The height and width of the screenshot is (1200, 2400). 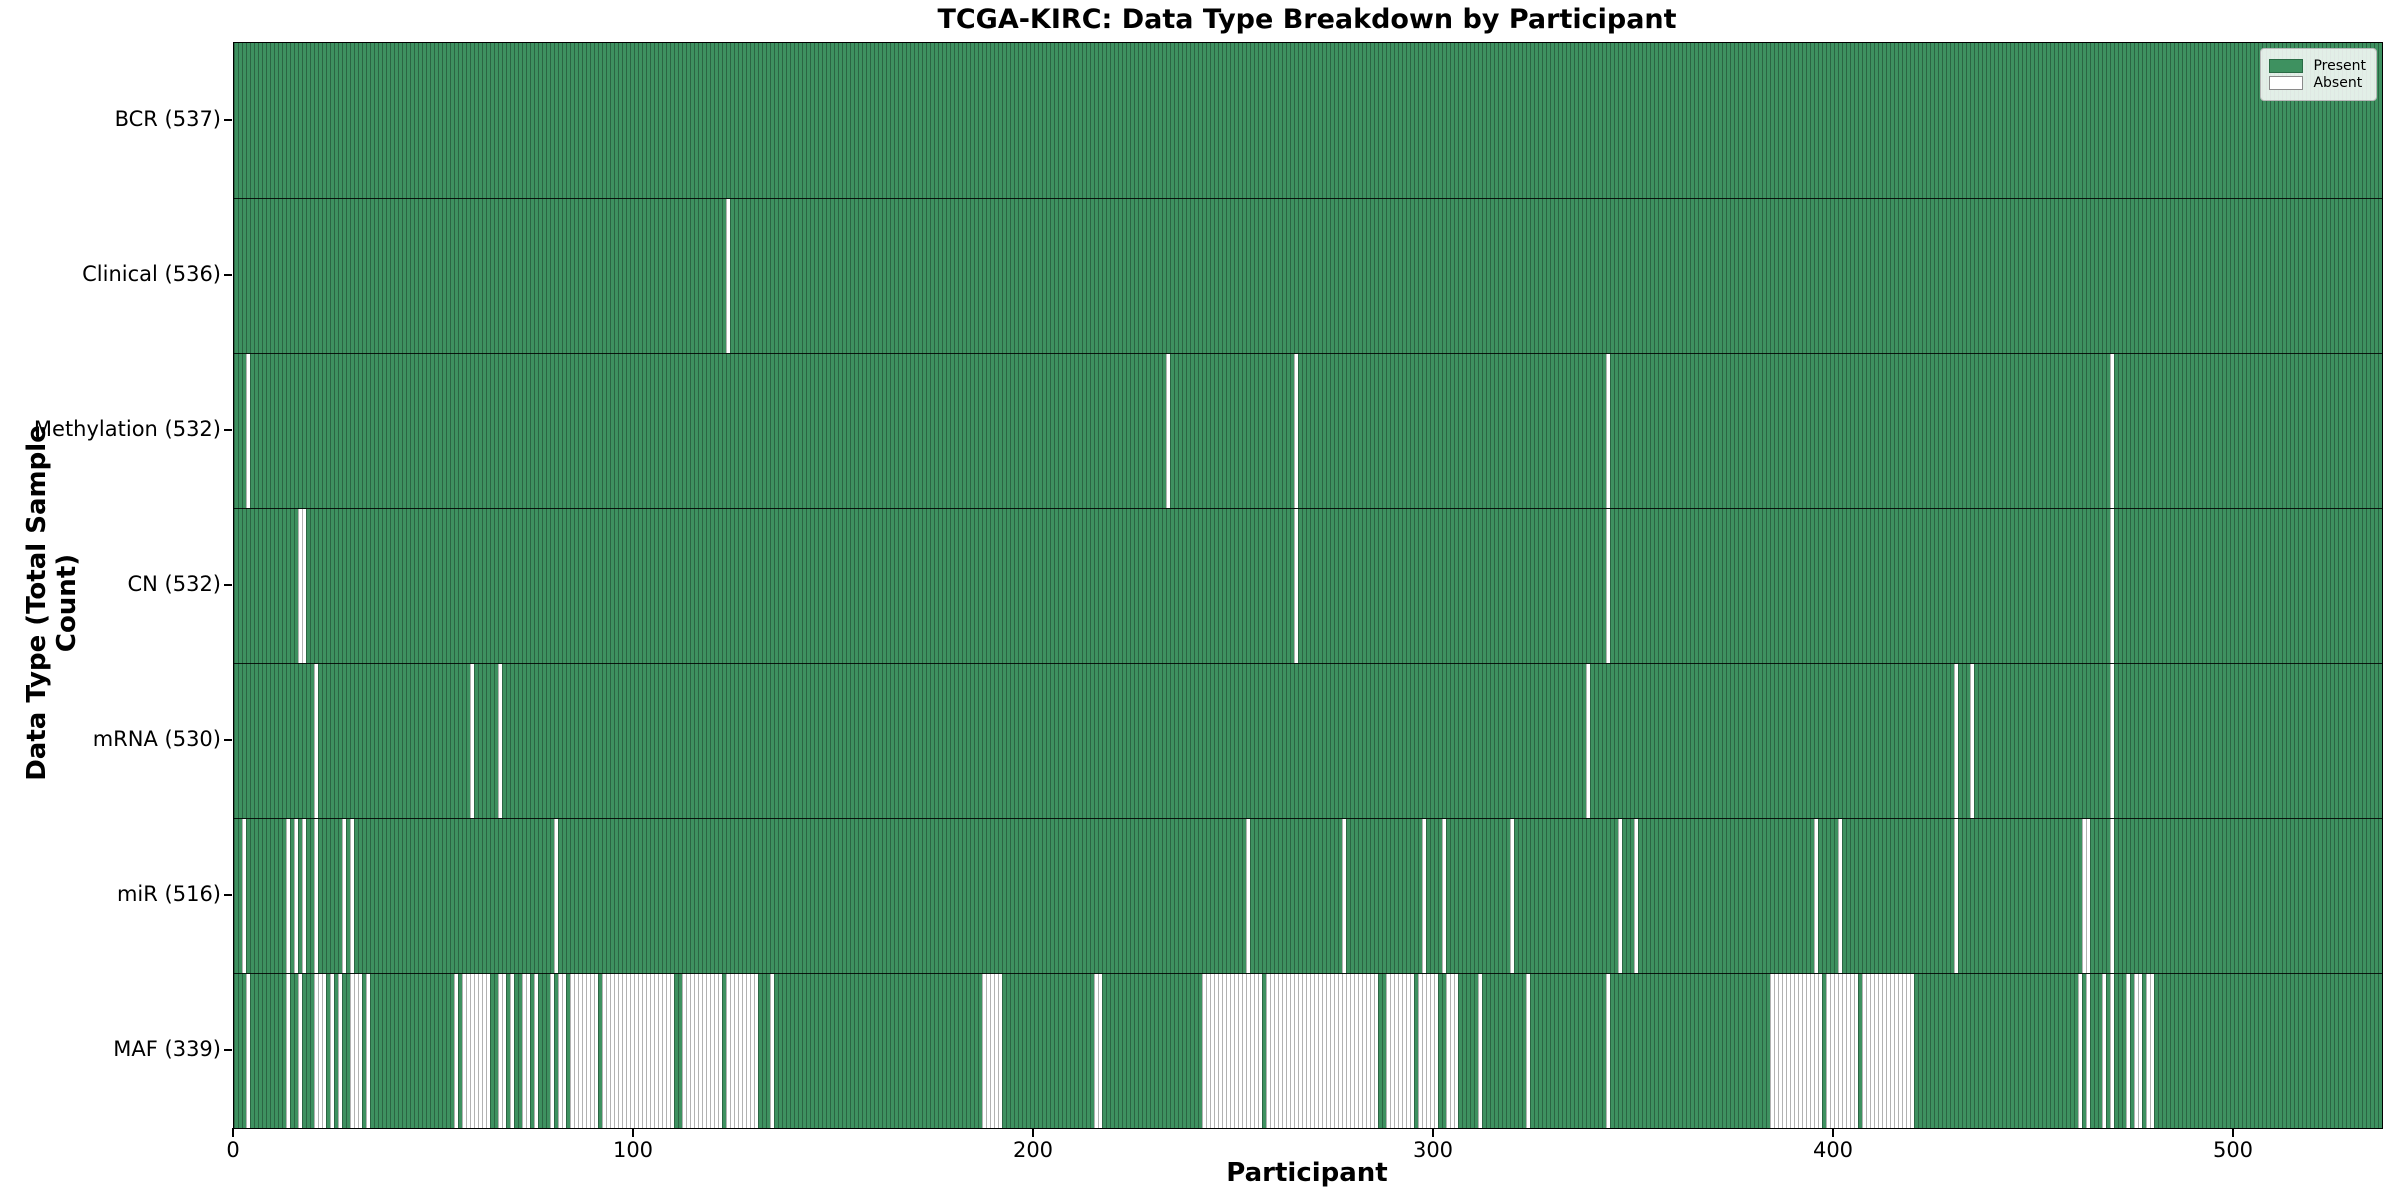 I want to click on xtick-label-500: 500, so click(x=2233, y=1150).